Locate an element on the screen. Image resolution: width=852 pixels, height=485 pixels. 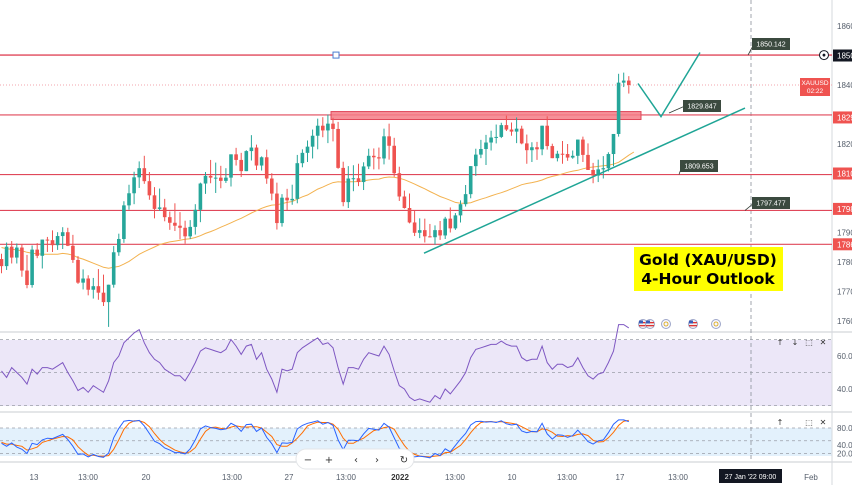
stochastic-pane is located at coordinates (416, 439).